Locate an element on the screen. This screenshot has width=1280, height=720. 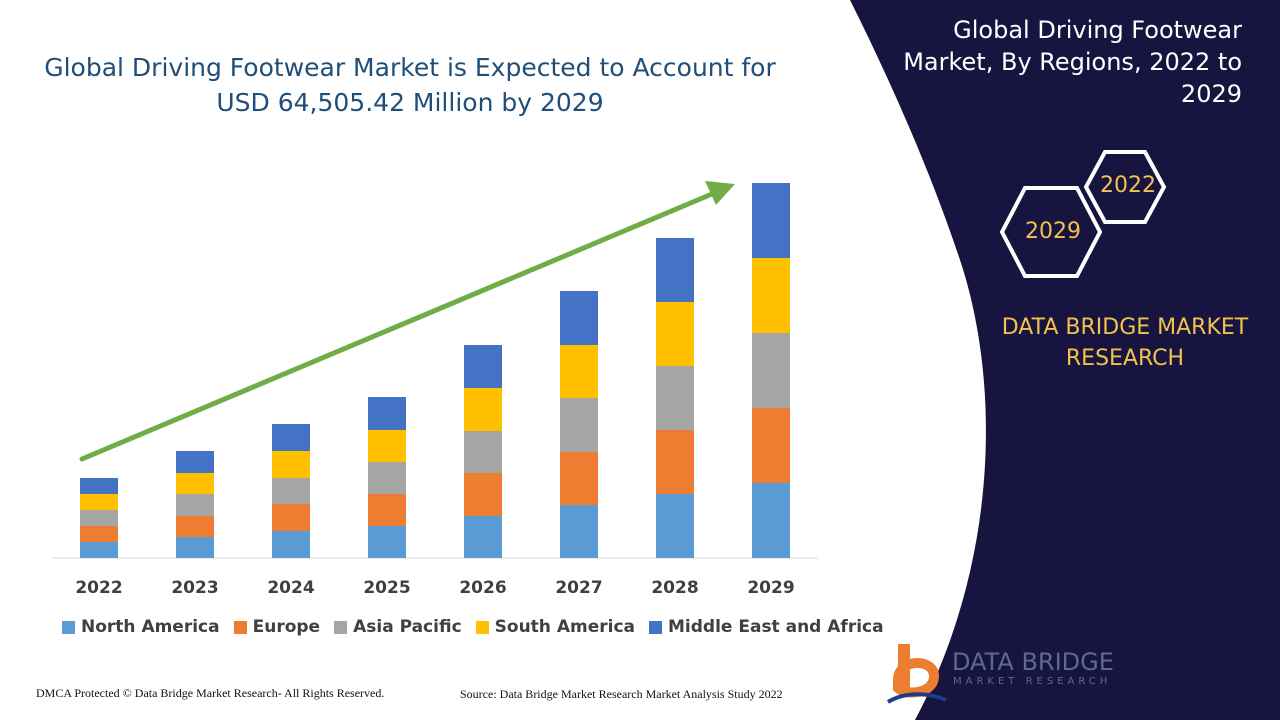
bar-2028-asia-pacific is located at coordinates (675, 398).